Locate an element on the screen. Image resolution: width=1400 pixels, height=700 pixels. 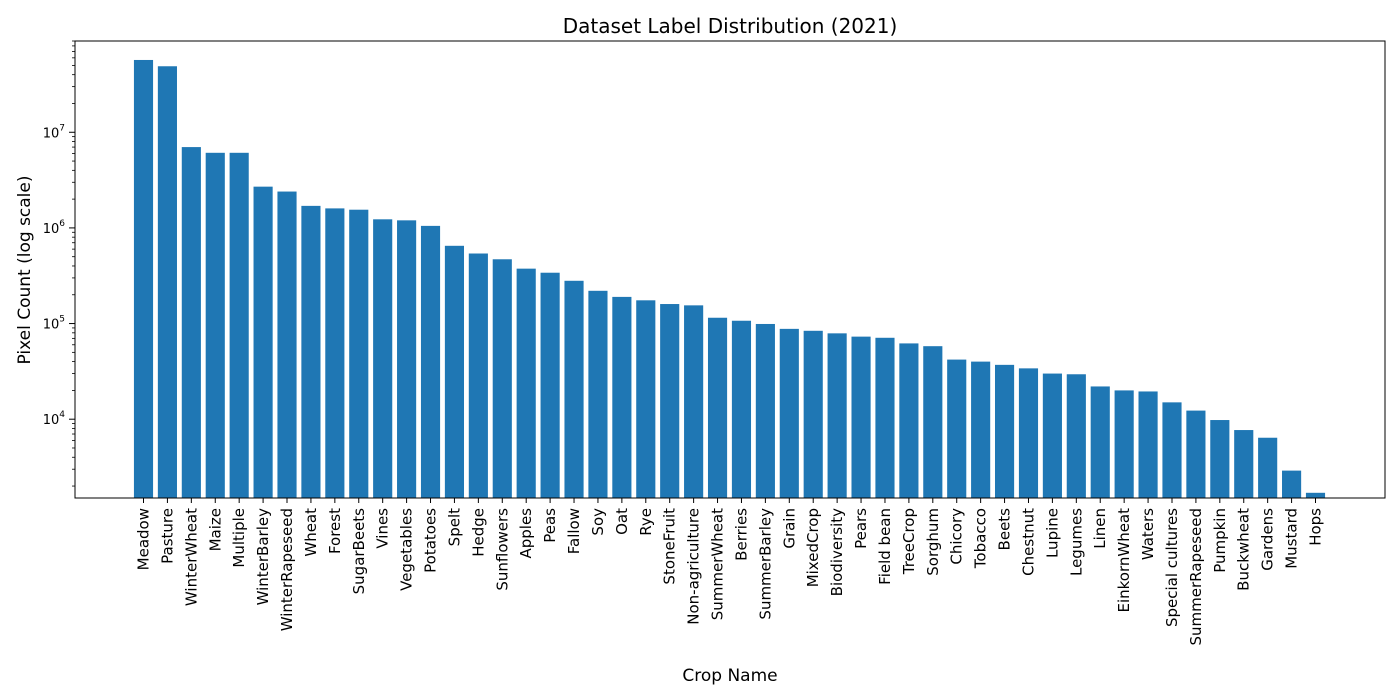
bar-grain is located at coordinates (789, 413).